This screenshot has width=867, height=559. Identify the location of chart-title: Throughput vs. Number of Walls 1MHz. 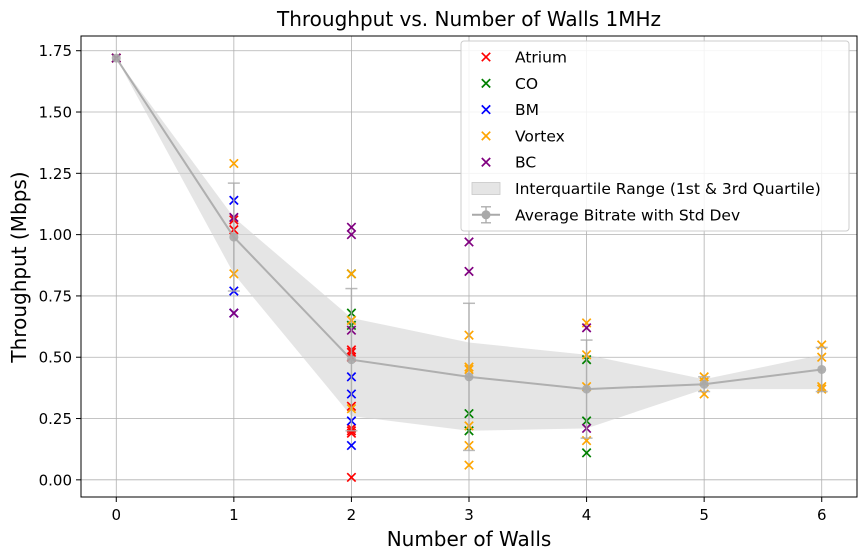
(468, 19).